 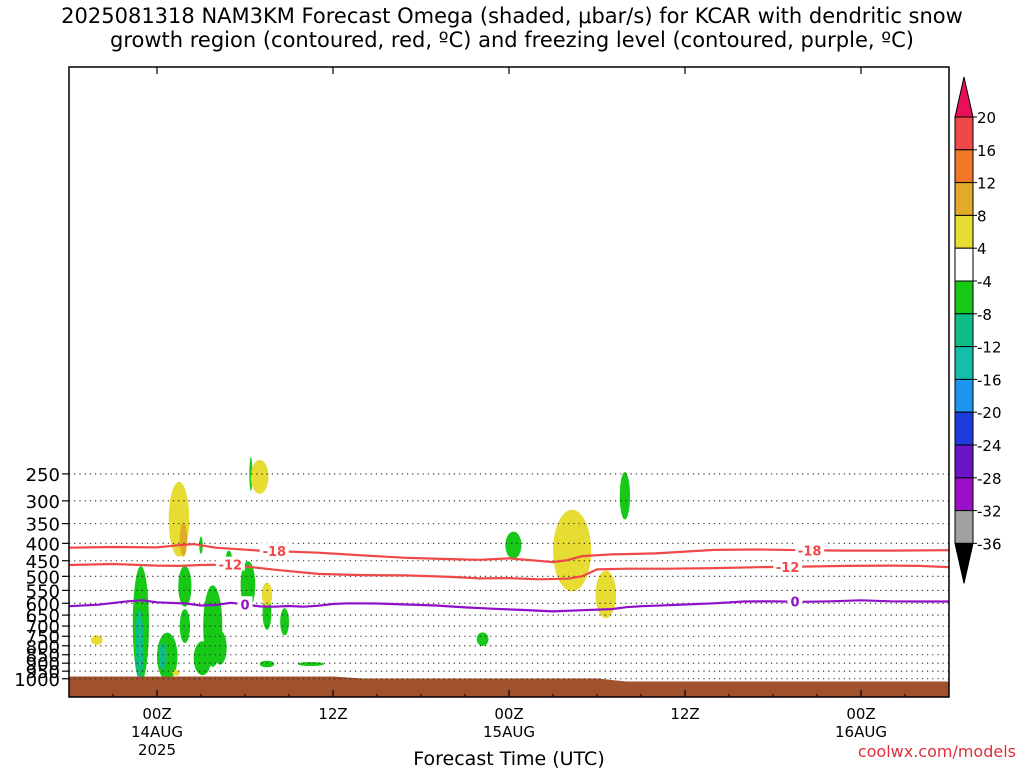 What do you see at coordinates (43, 627) in the screenshot?
I see `y-tick-label-700: 700` at bounding box center [43, 627].